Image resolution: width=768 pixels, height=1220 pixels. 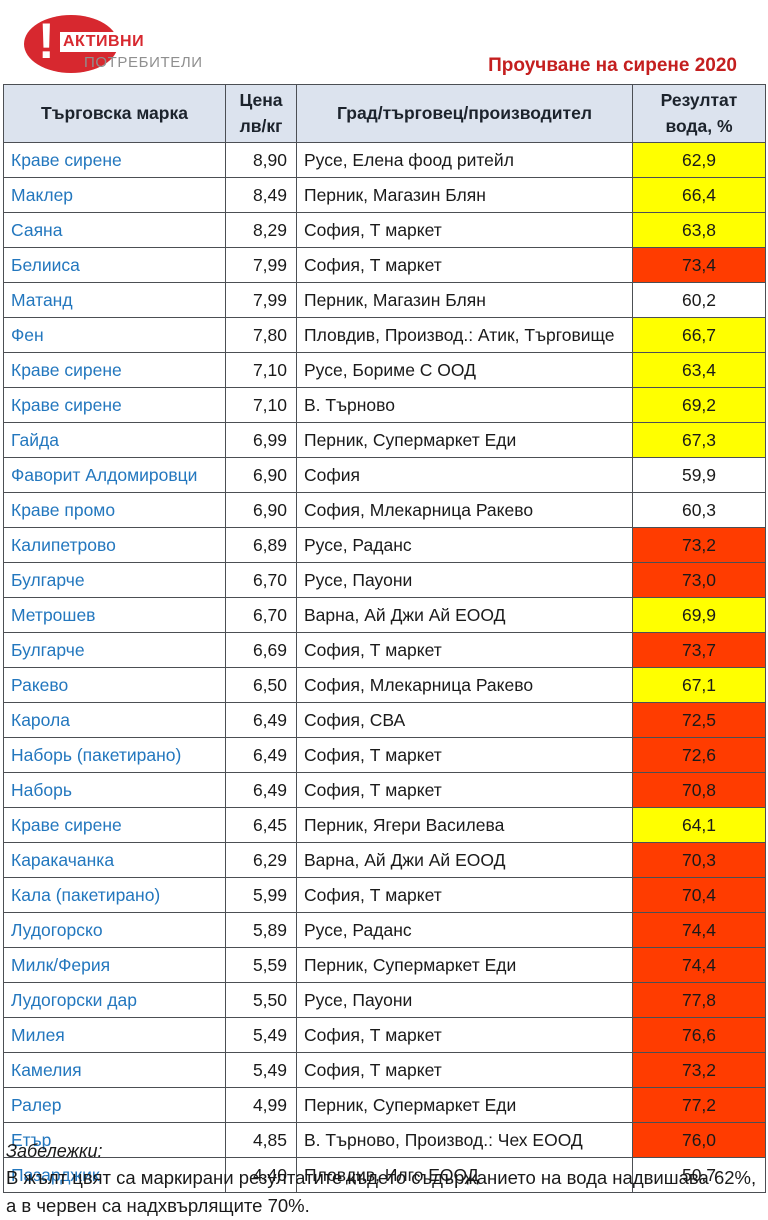 I want to click on table-row: Булгарче 6,69 София, Т маркет 73,7, so click(x=384, y=650).